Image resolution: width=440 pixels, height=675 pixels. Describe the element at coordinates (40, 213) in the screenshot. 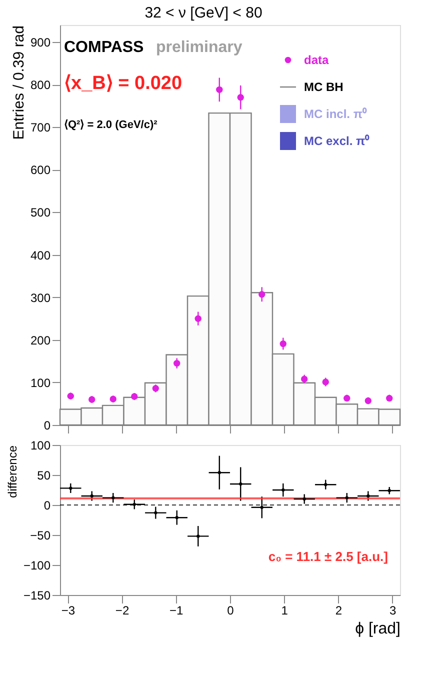

I see `y-tick-label: 500` at that location.